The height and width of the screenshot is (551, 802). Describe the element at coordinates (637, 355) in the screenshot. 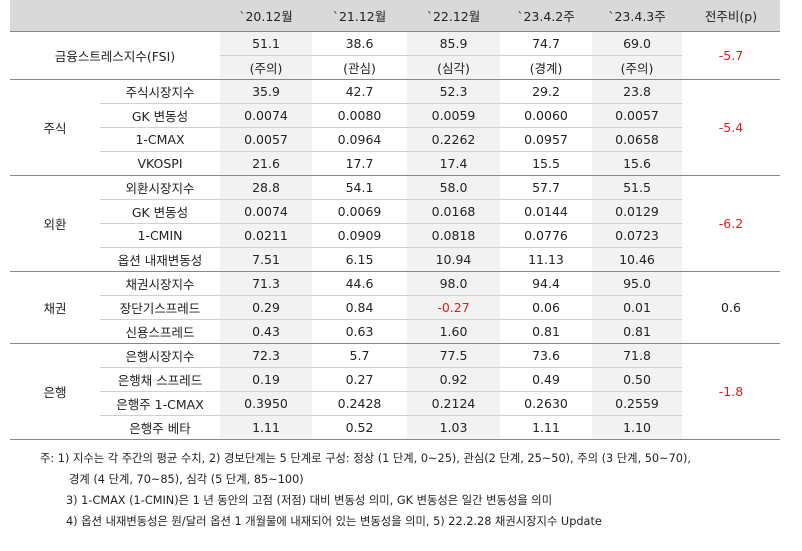

I see `table-value: 71.8` at that location.